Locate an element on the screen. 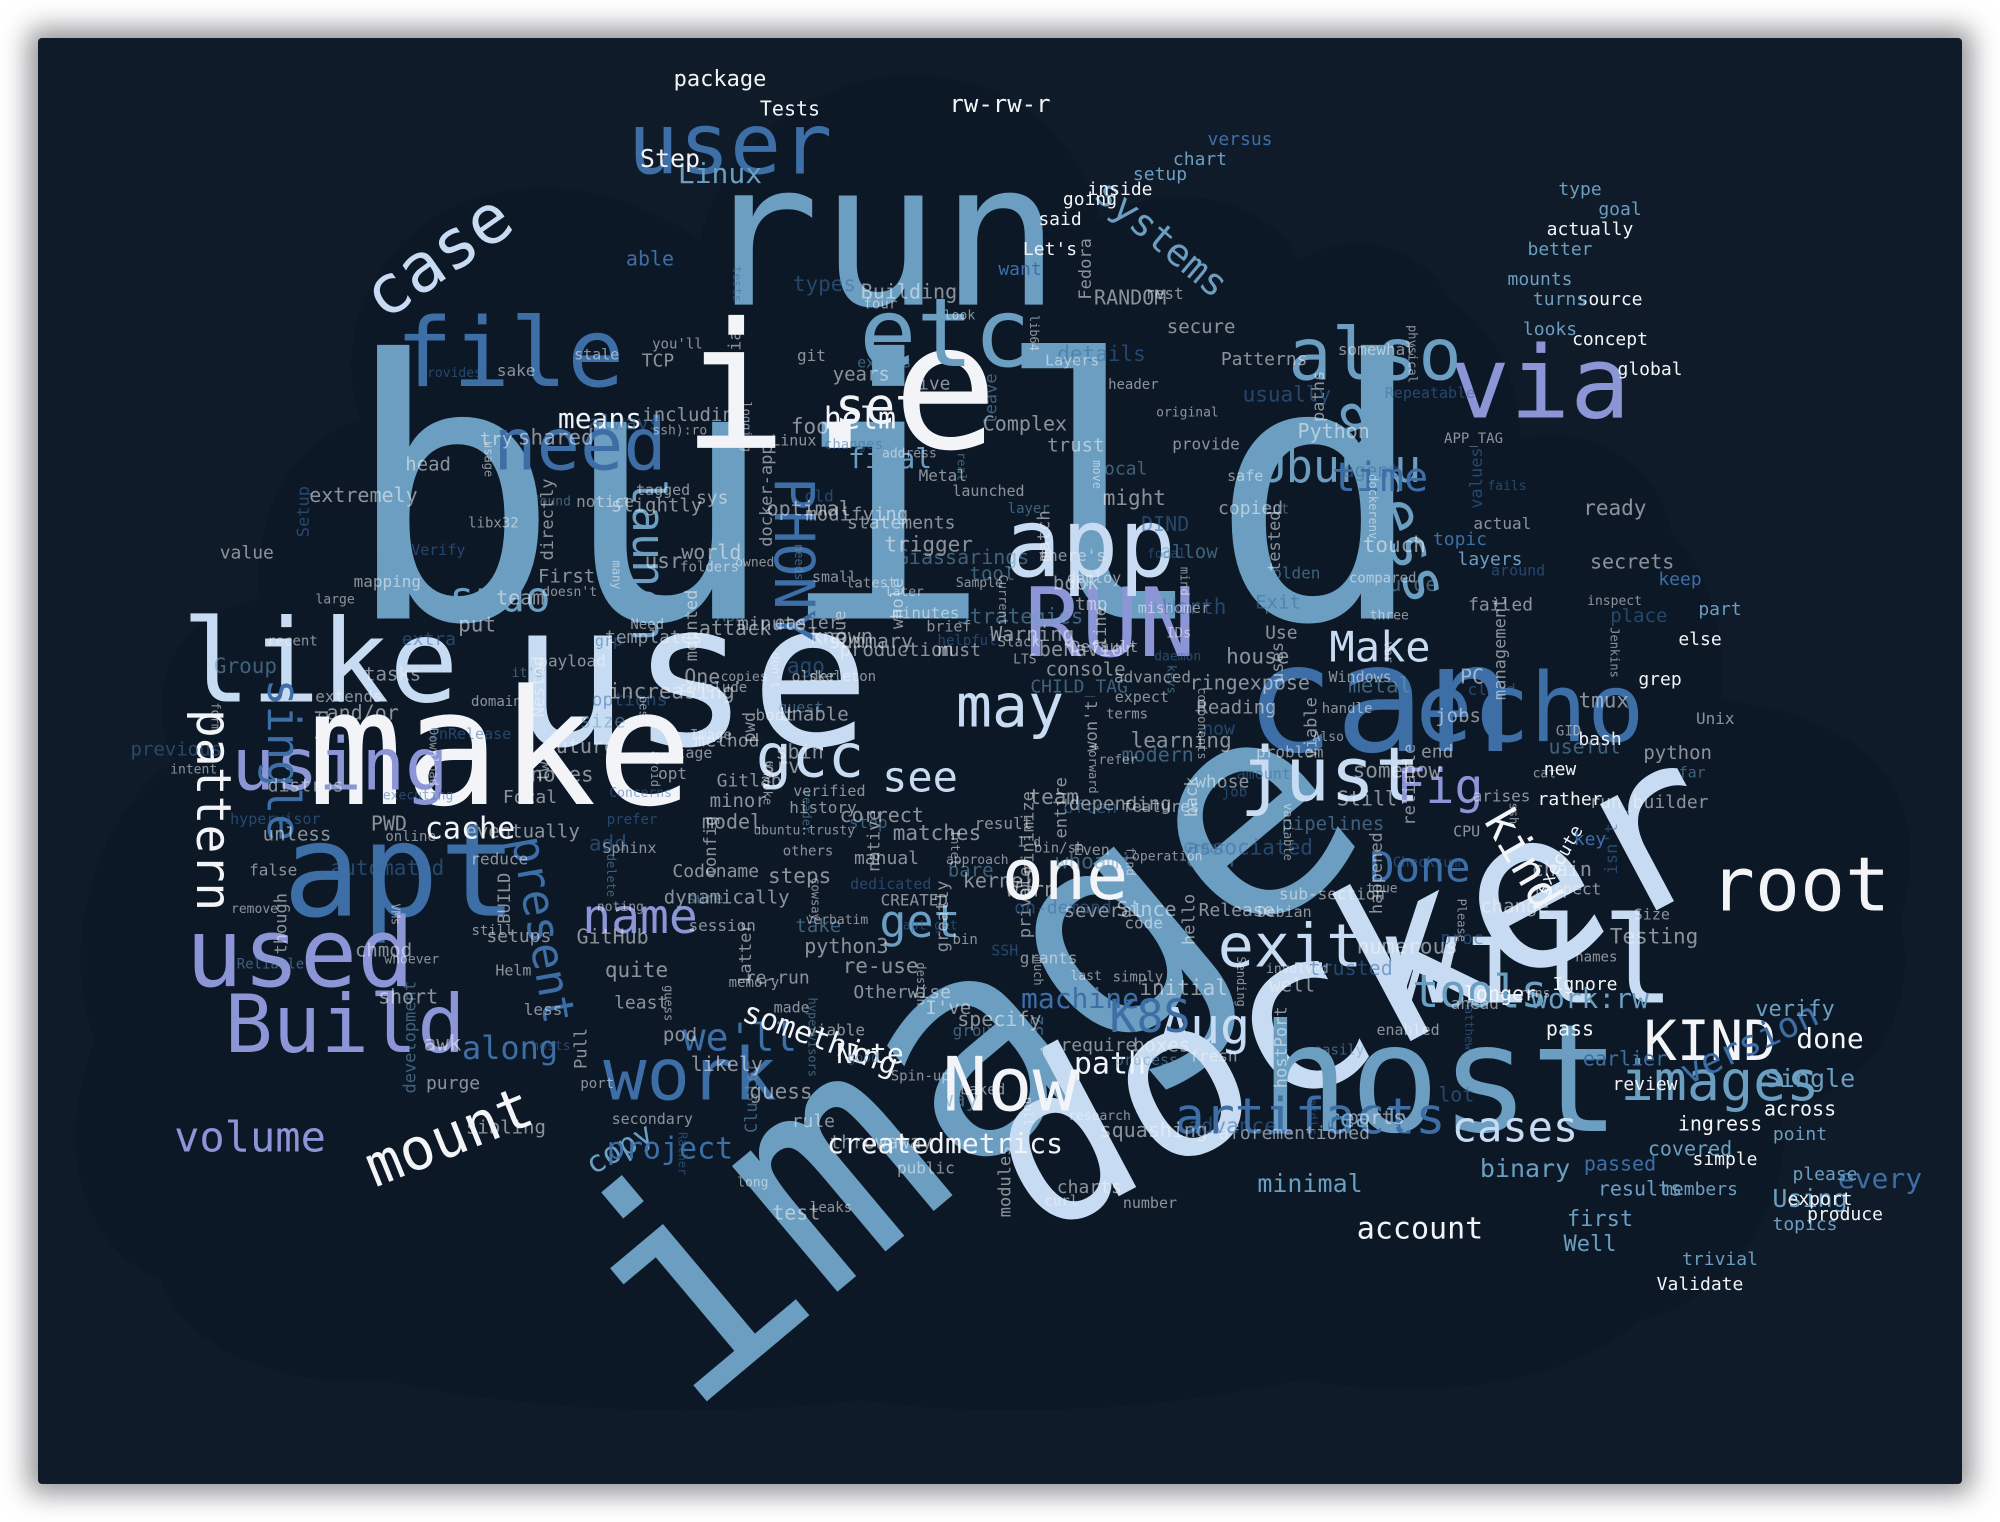 This screenshot has height=1522, width=2000. cloud-word: there's is located at coordinates (1072, 555).